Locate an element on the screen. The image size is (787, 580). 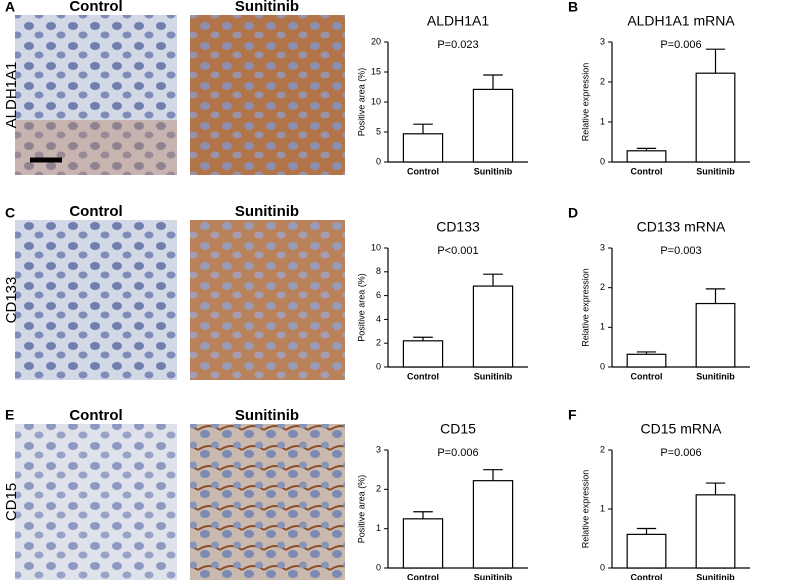
annotation: P=0.023 is located at coordinates (457, 45).